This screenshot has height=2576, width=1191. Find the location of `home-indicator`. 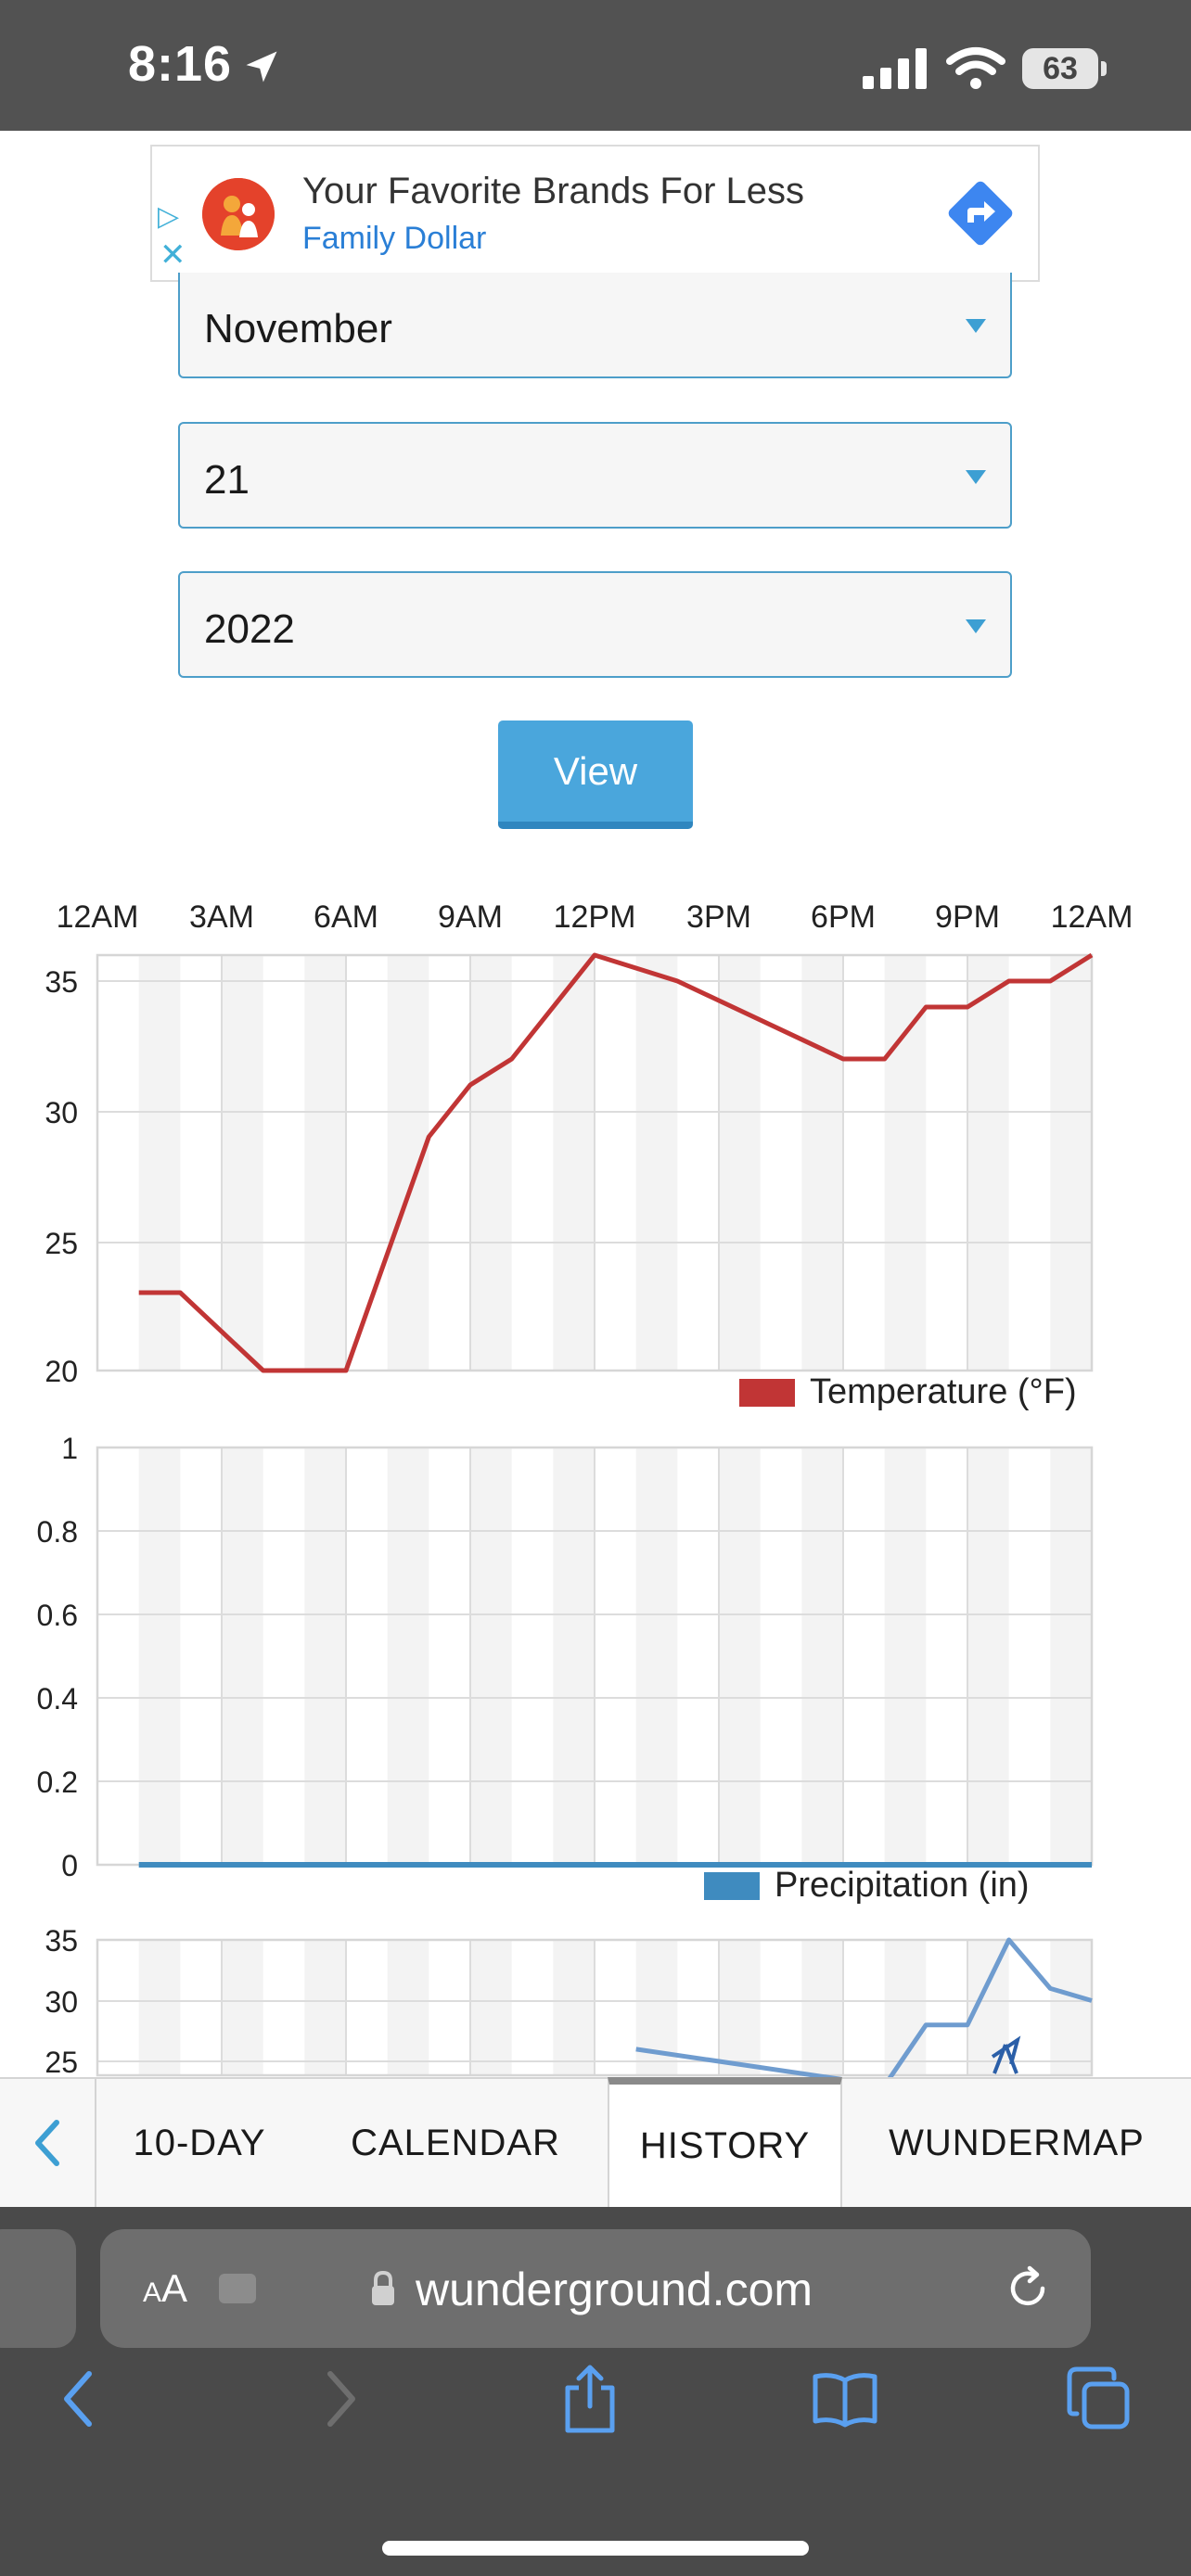

home-indicator is located at coordinates (595, 2548).